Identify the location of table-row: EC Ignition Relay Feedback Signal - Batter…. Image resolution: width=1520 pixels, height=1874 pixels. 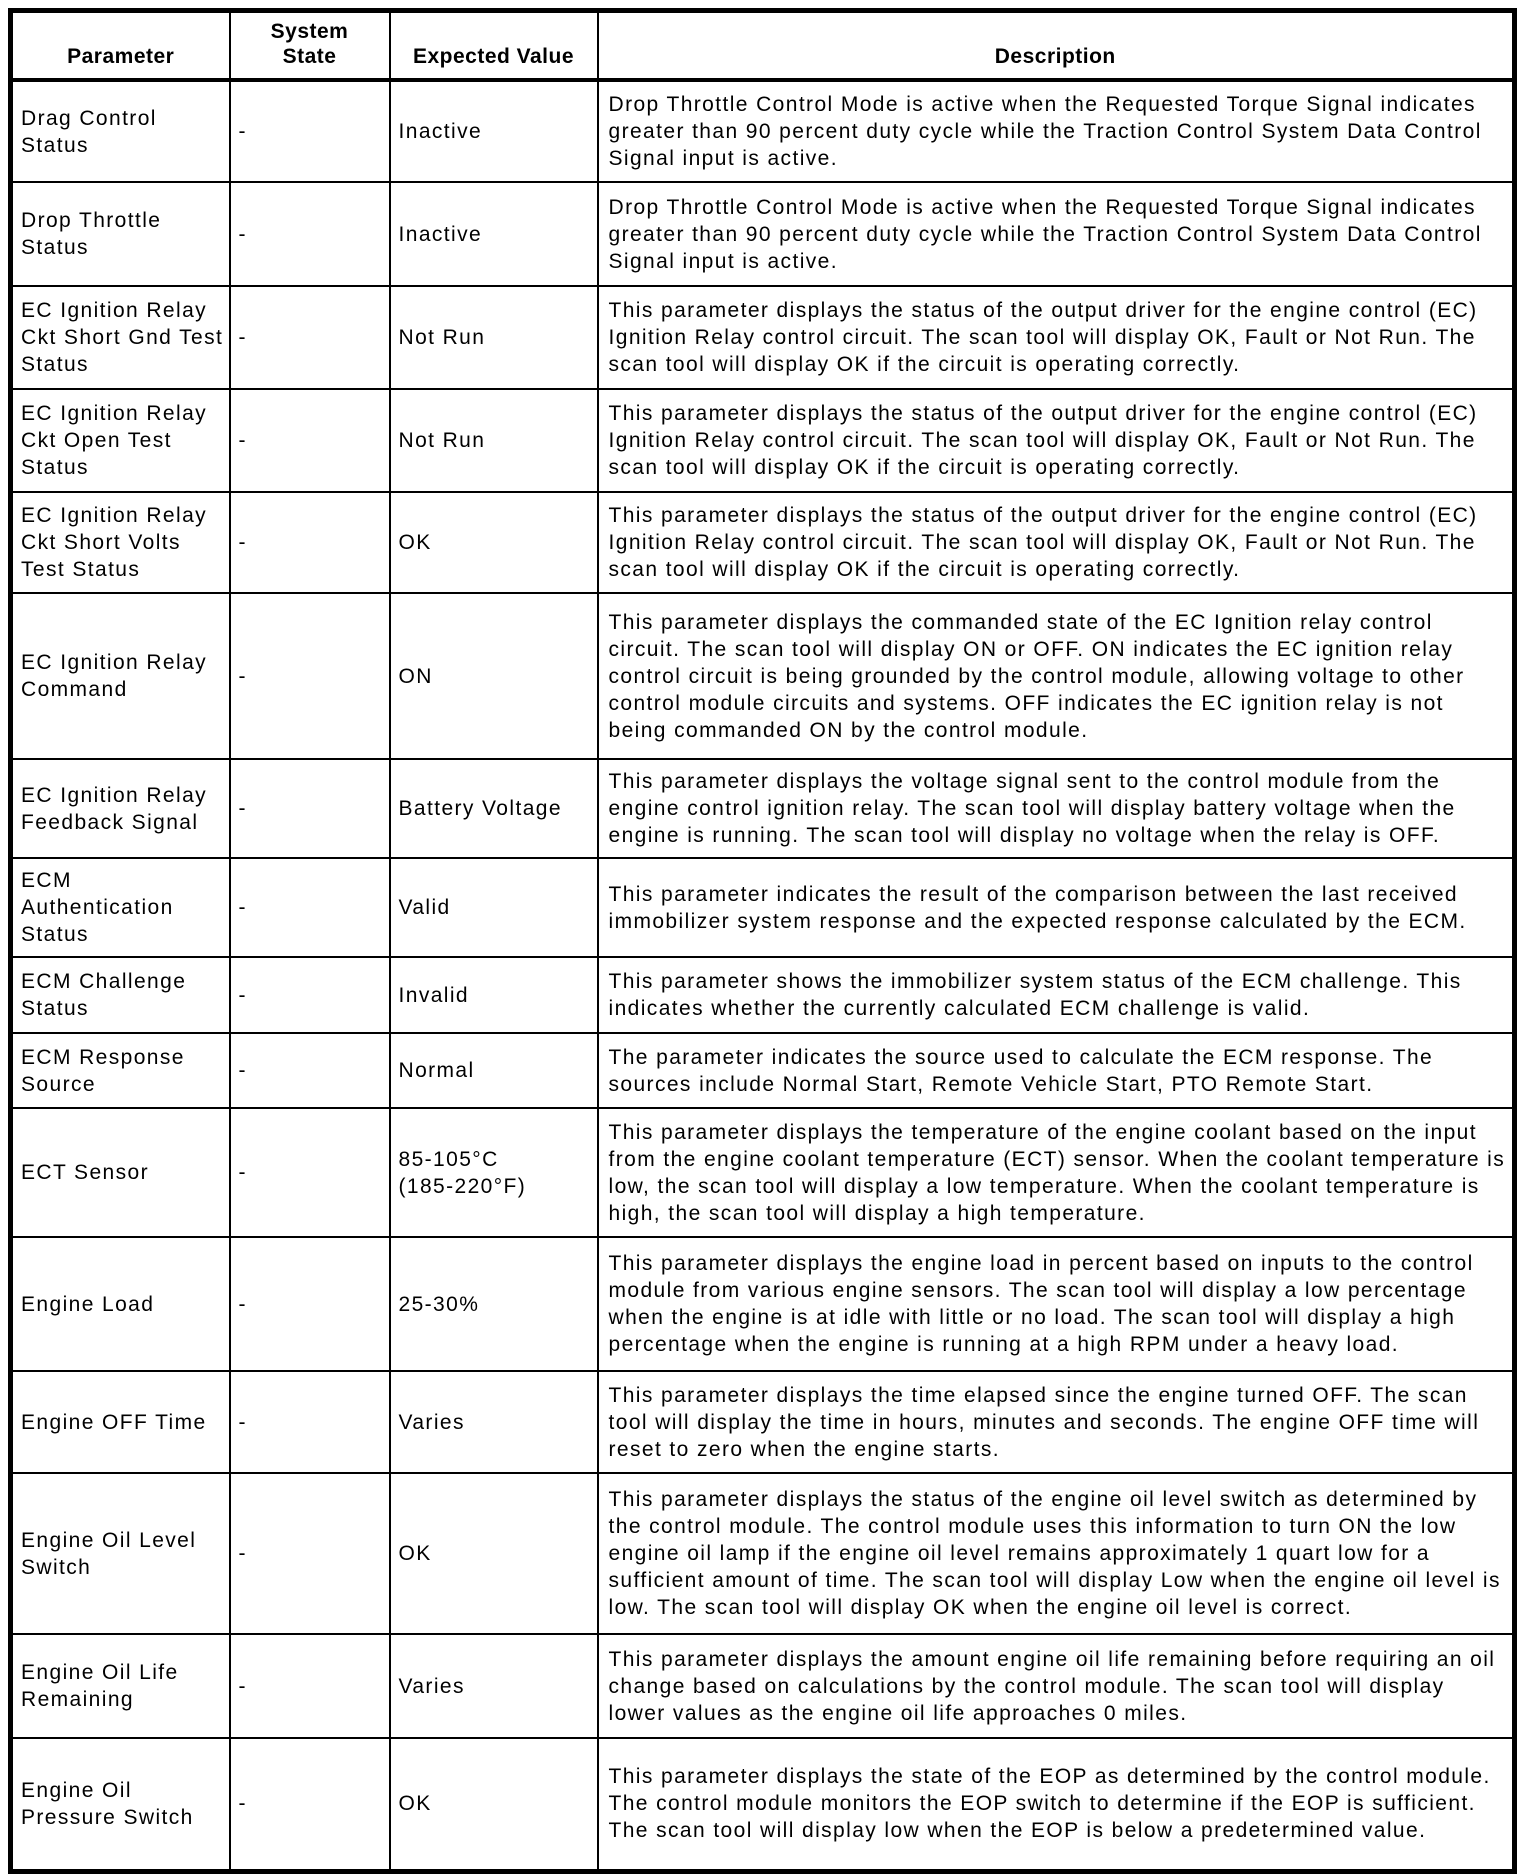
(762, 808).